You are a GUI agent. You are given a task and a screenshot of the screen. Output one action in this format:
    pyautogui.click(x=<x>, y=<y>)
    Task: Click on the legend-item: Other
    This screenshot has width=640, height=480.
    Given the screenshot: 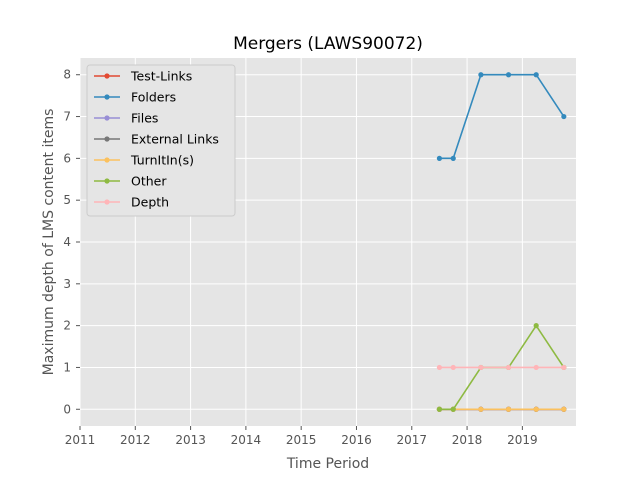 What is the action you would take?
    pyautogui.click(x=130, y=181)
    